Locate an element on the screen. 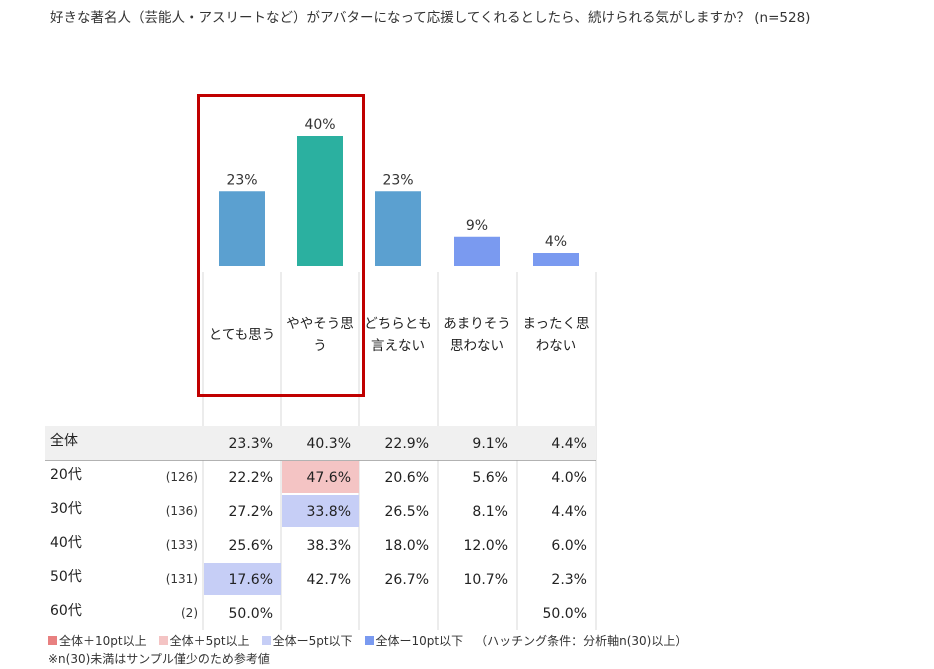 The height and width of the screenshot is (669, 934). table-cell: 10.7% is located at coordinates (485, 580).